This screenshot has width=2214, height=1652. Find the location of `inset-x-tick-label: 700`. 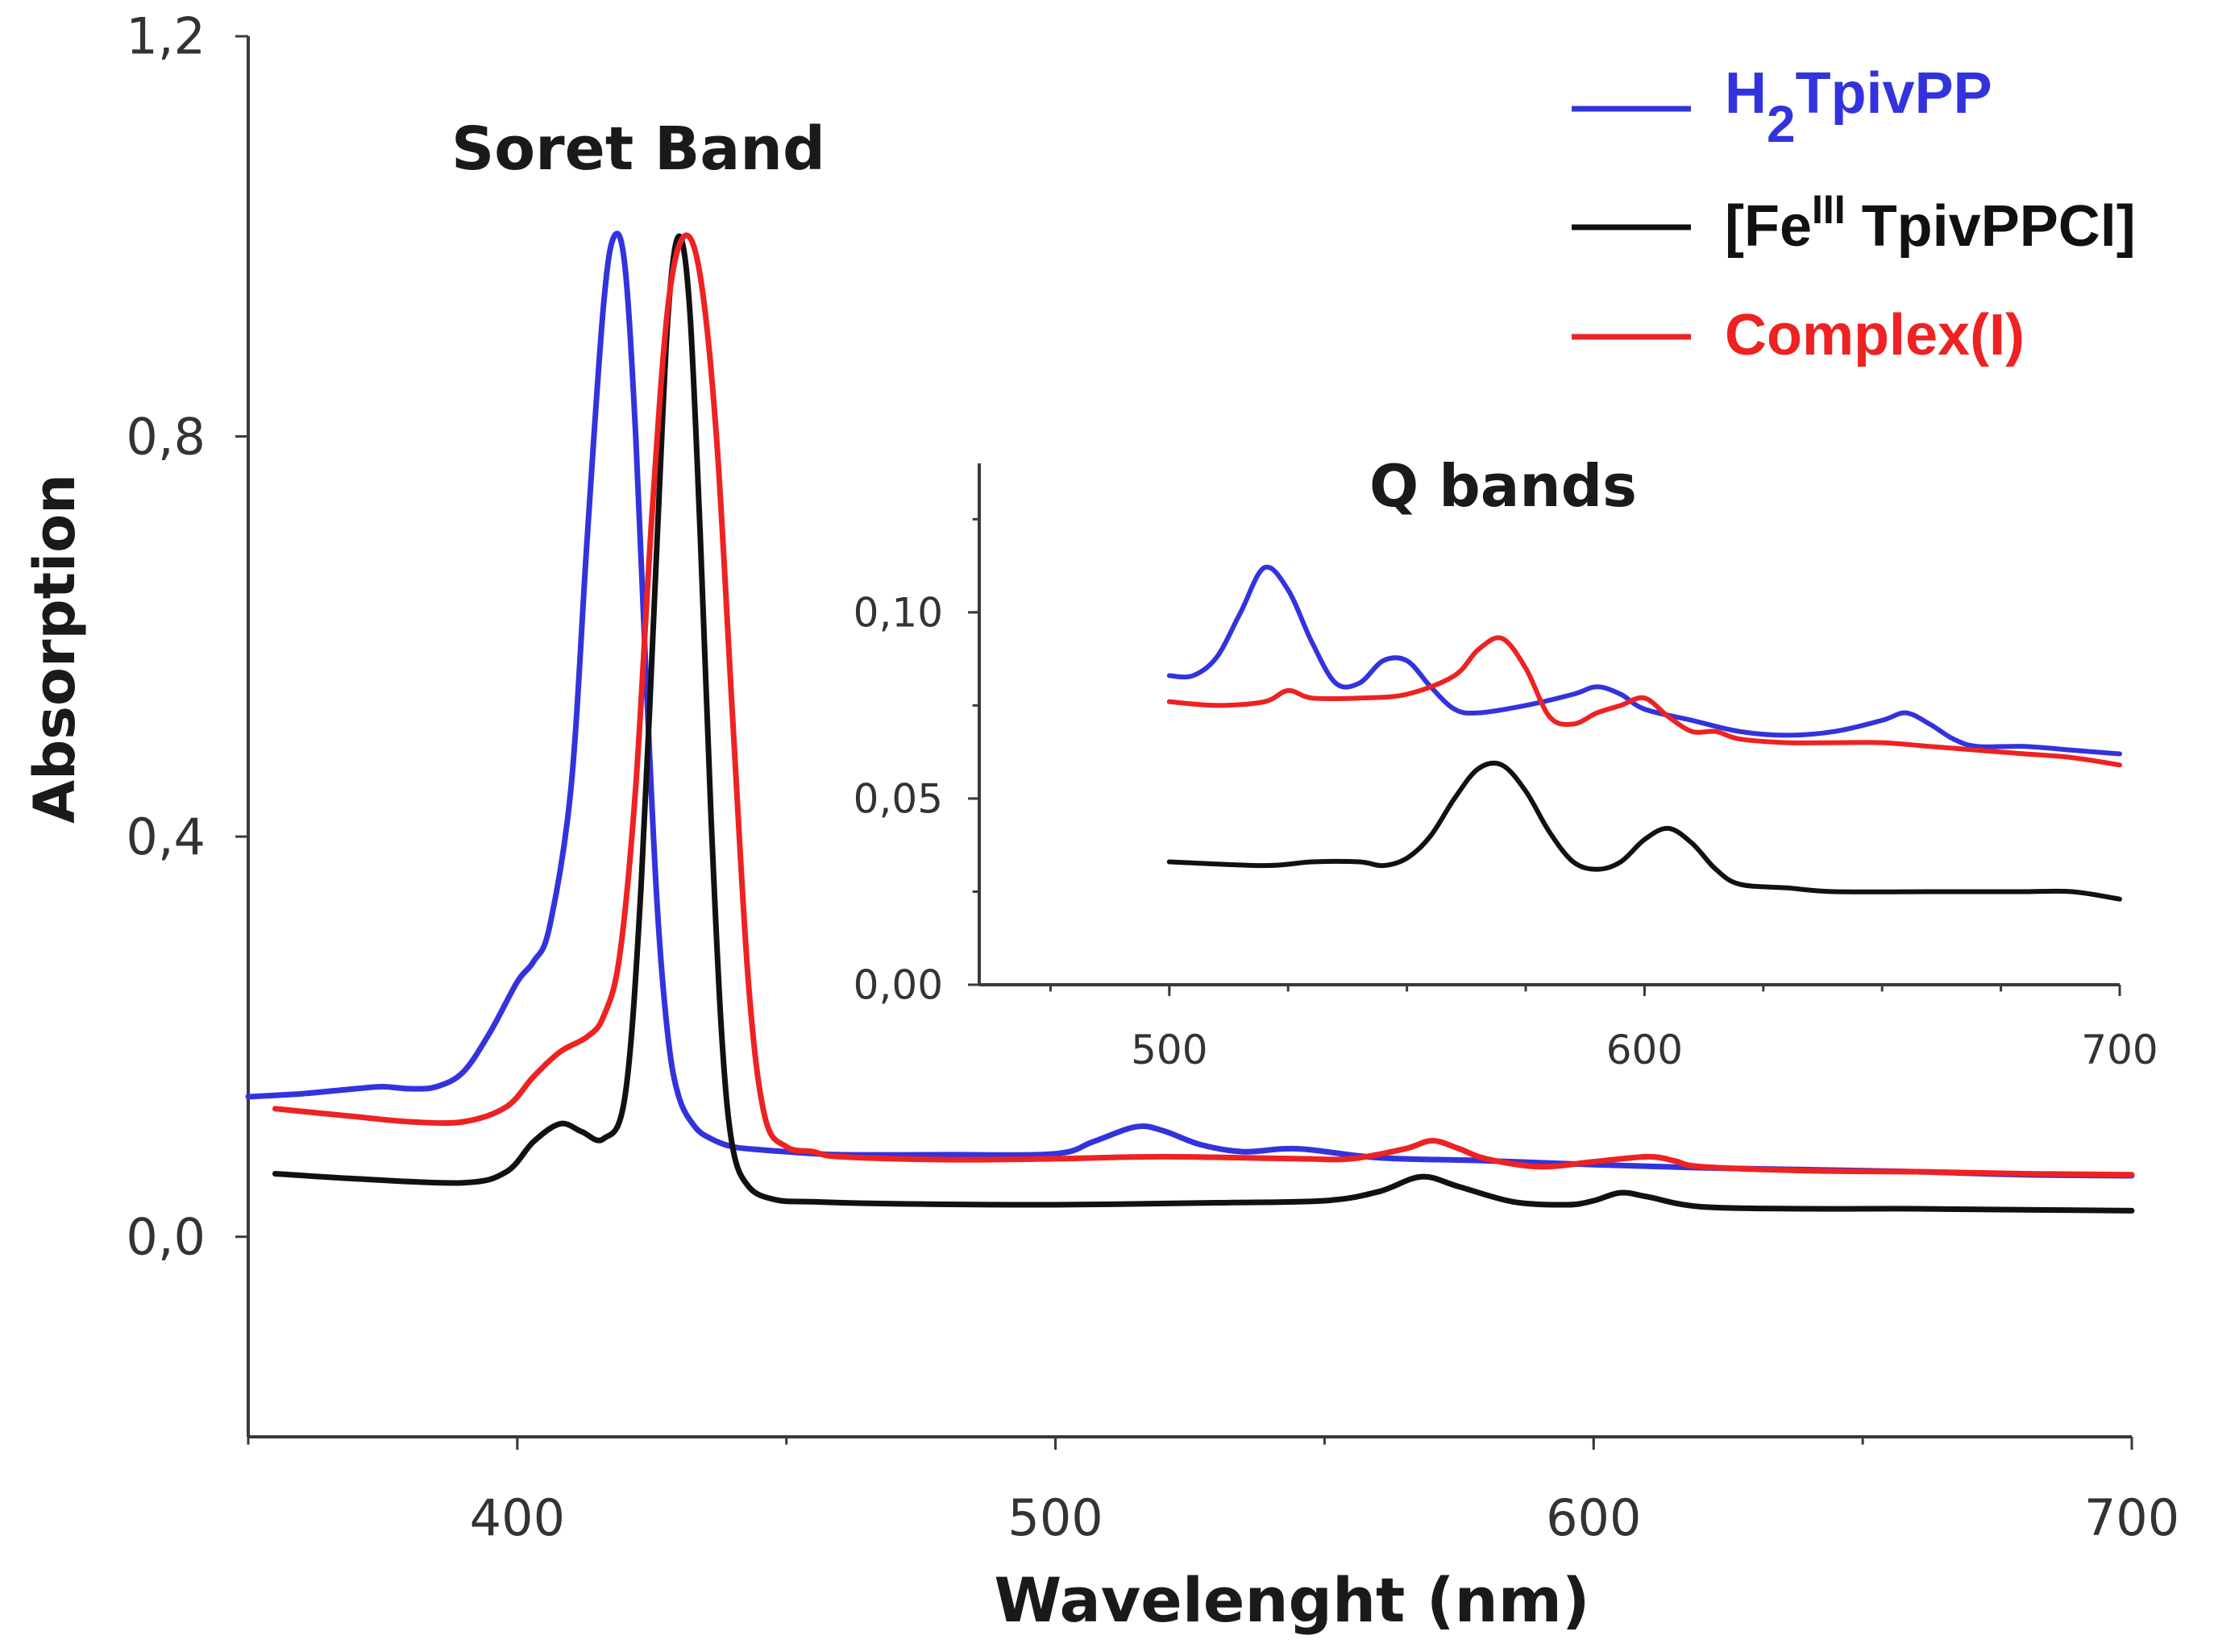

inset-x-tick-label: 700 is located at coordinates (2119, 1050).